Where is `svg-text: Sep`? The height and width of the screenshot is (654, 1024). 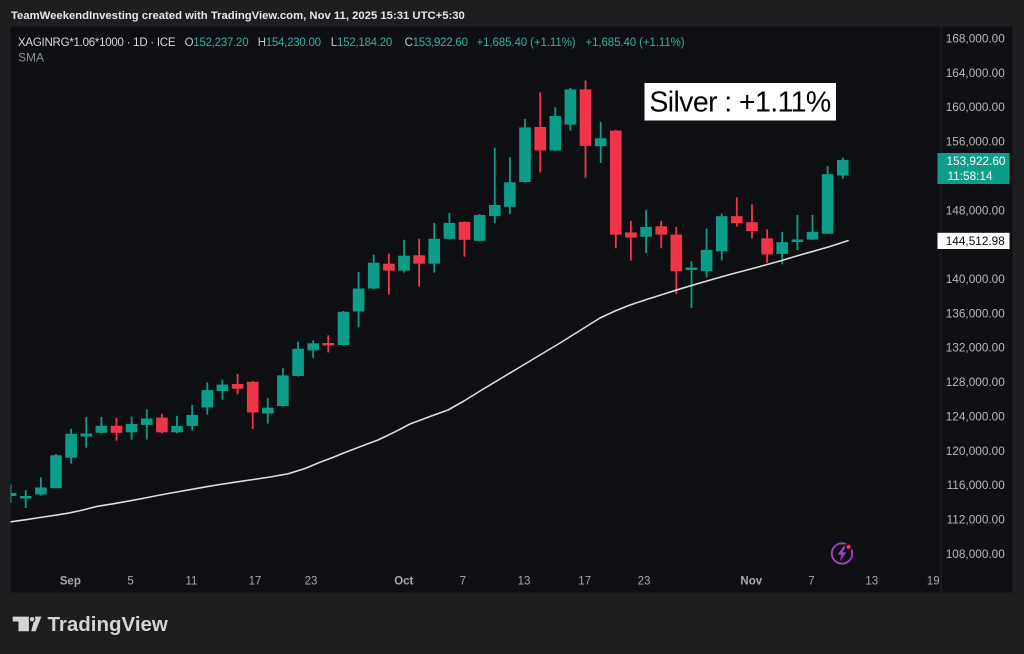 svg-text: Sep is located at coordinates (70, 581).